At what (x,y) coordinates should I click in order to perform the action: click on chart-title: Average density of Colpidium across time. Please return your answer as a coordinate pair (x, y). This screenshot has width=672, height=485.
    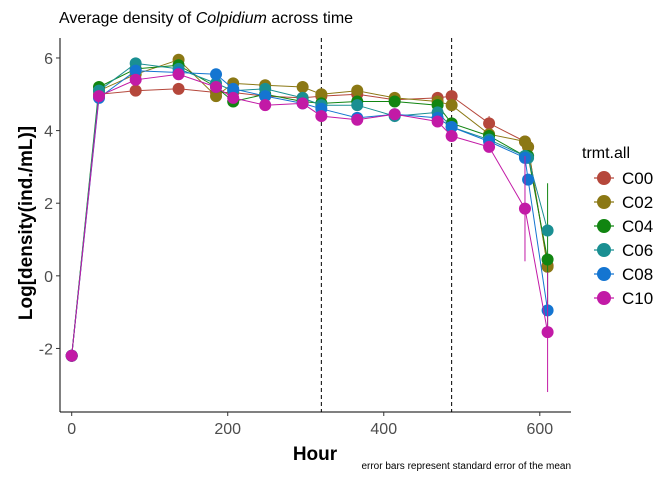
    Looking at the image, I should click on (206, 18).